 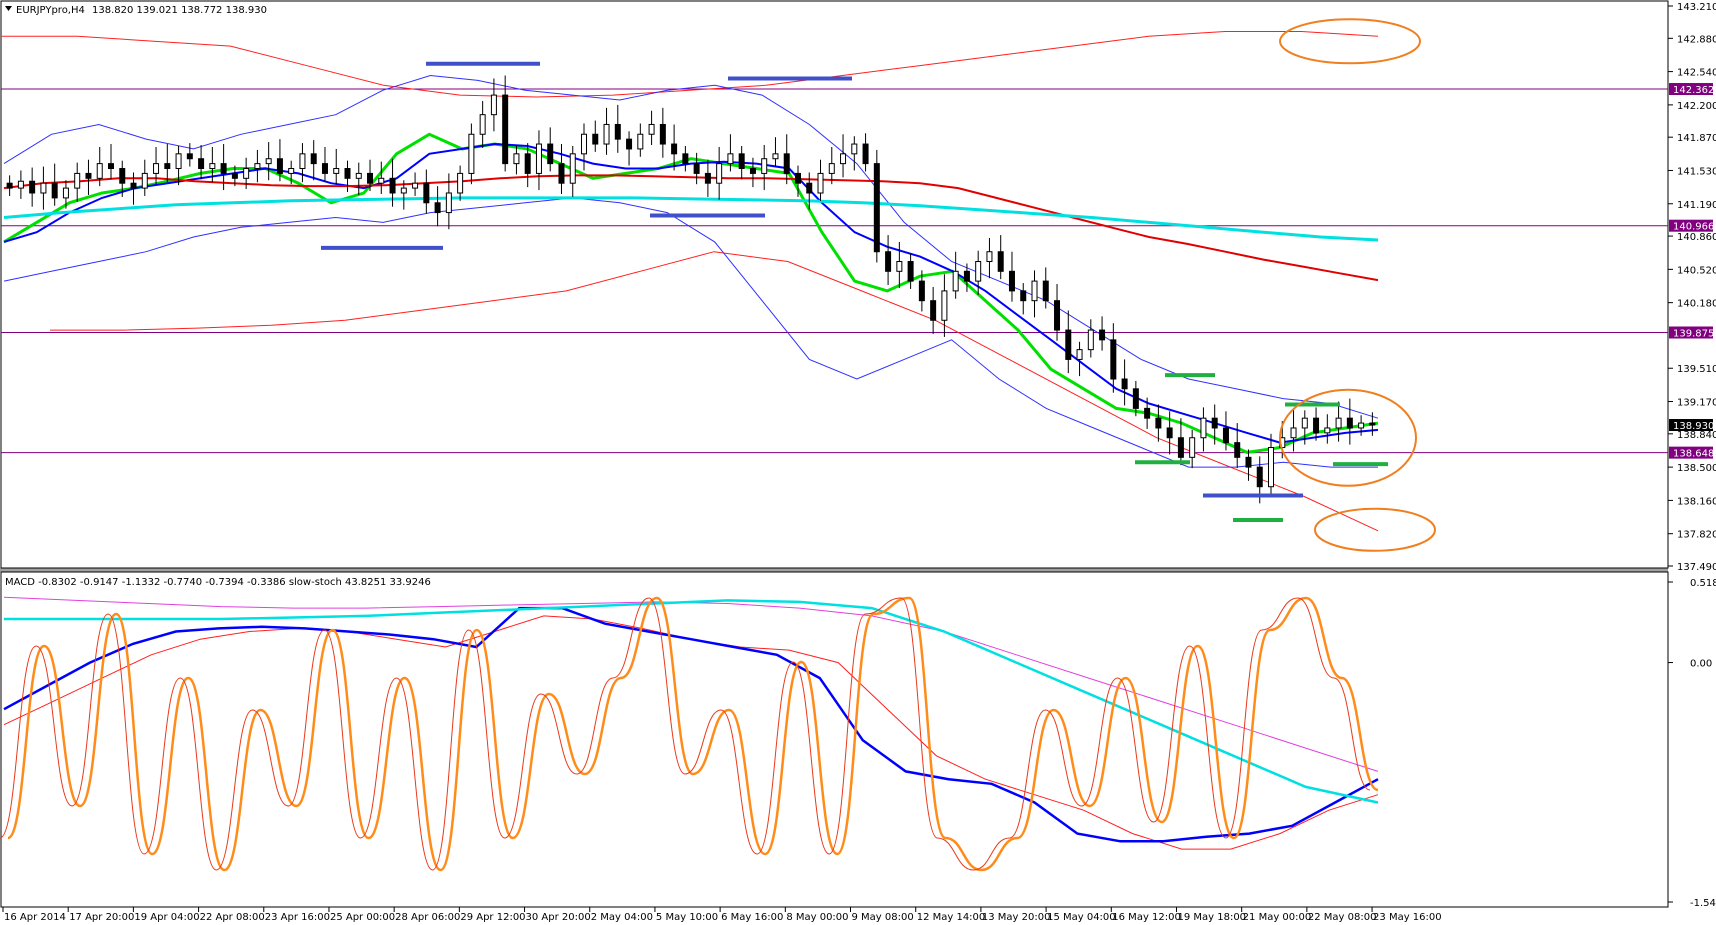 I want to click on dropdown-arrow-icon, so click(x=8, y=8).